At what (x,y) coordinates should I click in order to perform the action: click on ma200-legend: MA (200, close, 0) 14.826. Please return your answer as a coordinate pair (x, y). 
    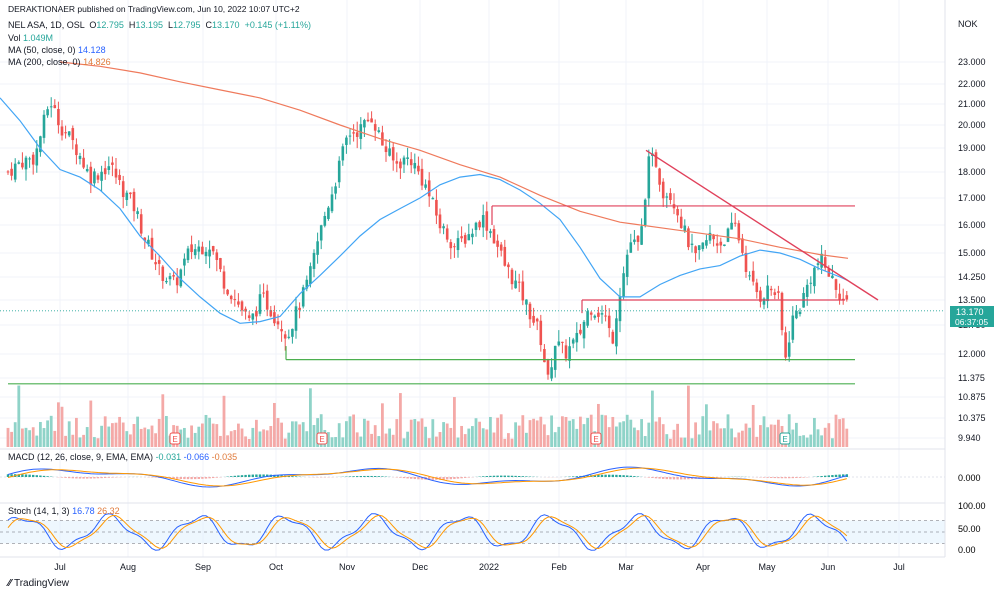
    Looking at the image, I should click on (59, 62).